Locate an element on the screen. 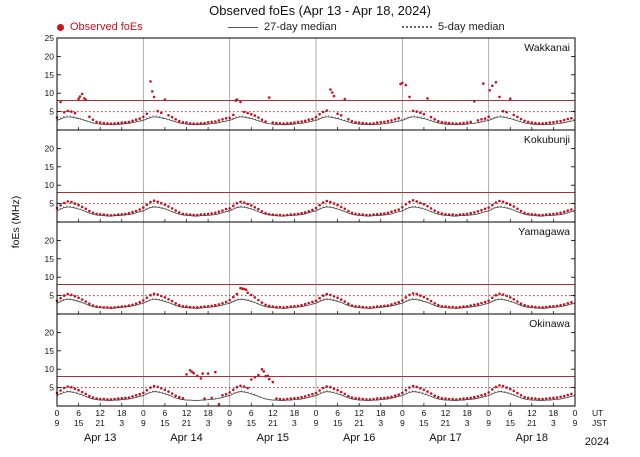  jst-tick-label: 21 is located at coordinates (359, 423).